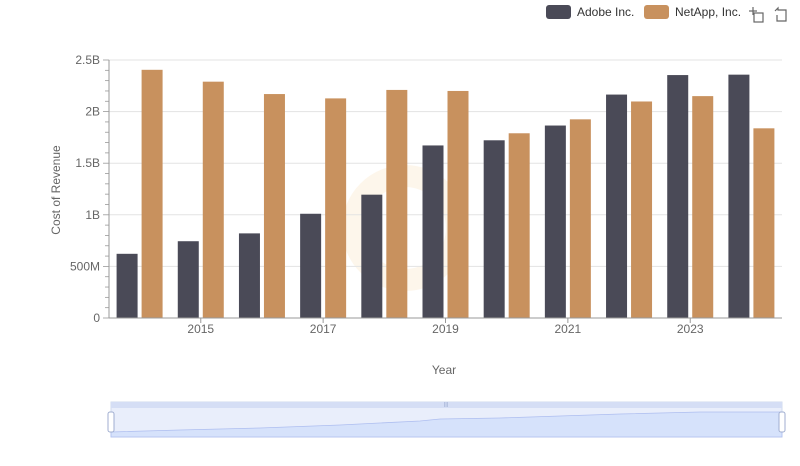 Image resolution: width=800 pixels, height=466 pixels. I want to click on slider-top-bar, so click(446, 405).